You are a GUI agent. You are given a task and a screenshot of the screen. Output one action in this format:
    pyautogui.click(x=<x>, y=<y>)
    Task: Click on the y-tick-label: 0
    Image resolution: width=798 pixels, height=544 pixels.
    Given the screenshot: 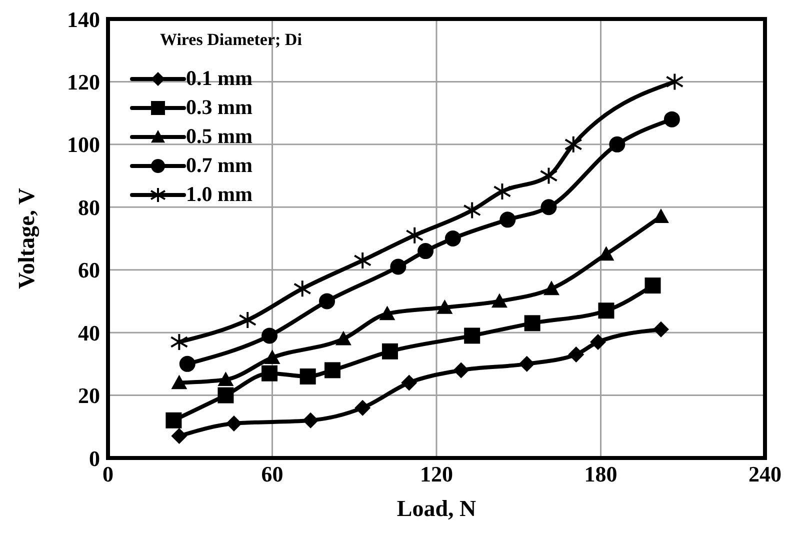 What is the action you would take?
    pyautogui.click(x=94, y=458)
    